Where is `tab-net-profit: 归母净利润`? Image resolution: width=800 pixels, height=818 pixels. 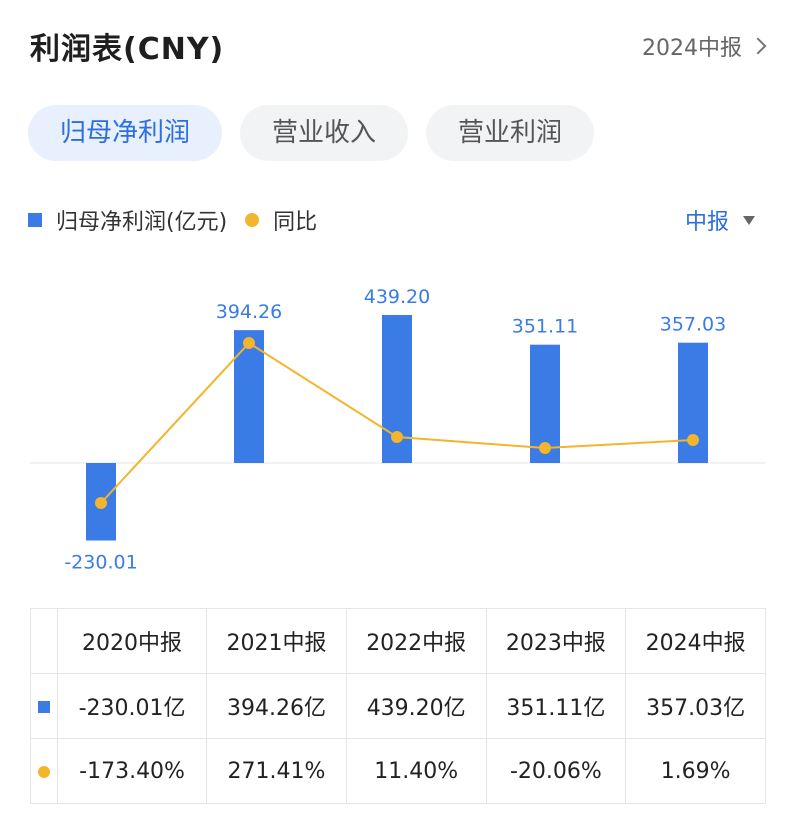
tab-net-profit: 归母净利润 is located at coordinates (125, 133).